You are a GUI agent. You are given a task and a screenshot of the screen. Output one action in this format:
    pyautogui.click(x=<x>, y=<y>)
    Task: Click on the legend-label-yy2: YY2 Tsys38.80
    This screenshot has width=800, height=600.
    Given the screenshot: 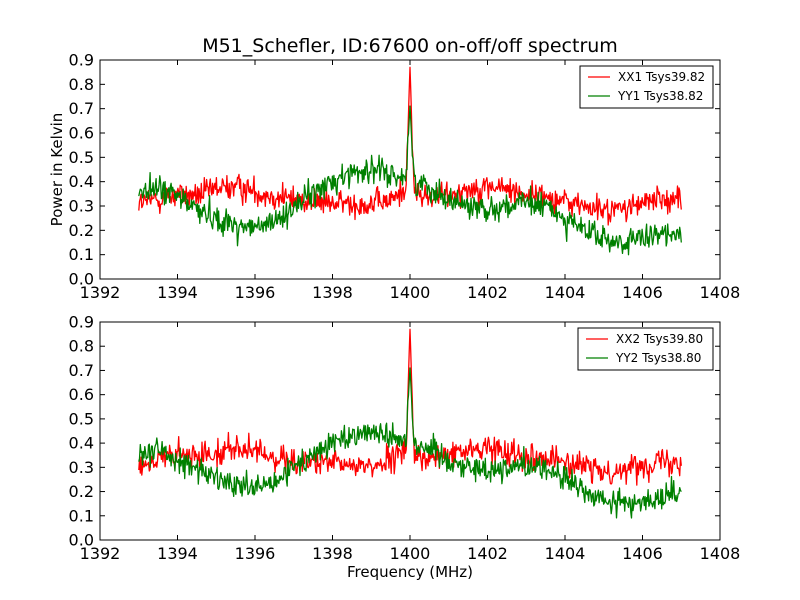 What is the action you would take?
    pyautogui.click(x=658, y=358)
    